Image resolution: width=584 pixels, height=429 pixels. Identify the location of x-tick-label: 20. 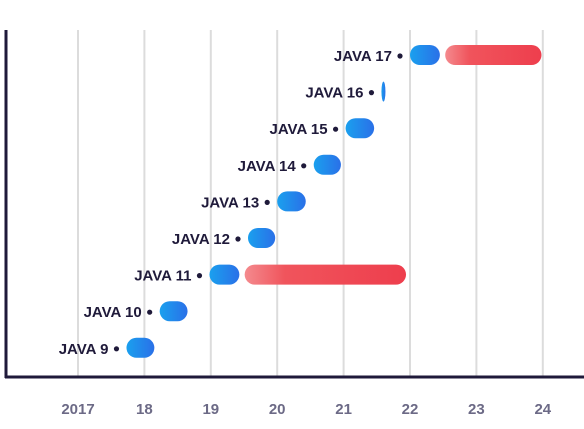
(277, 409).